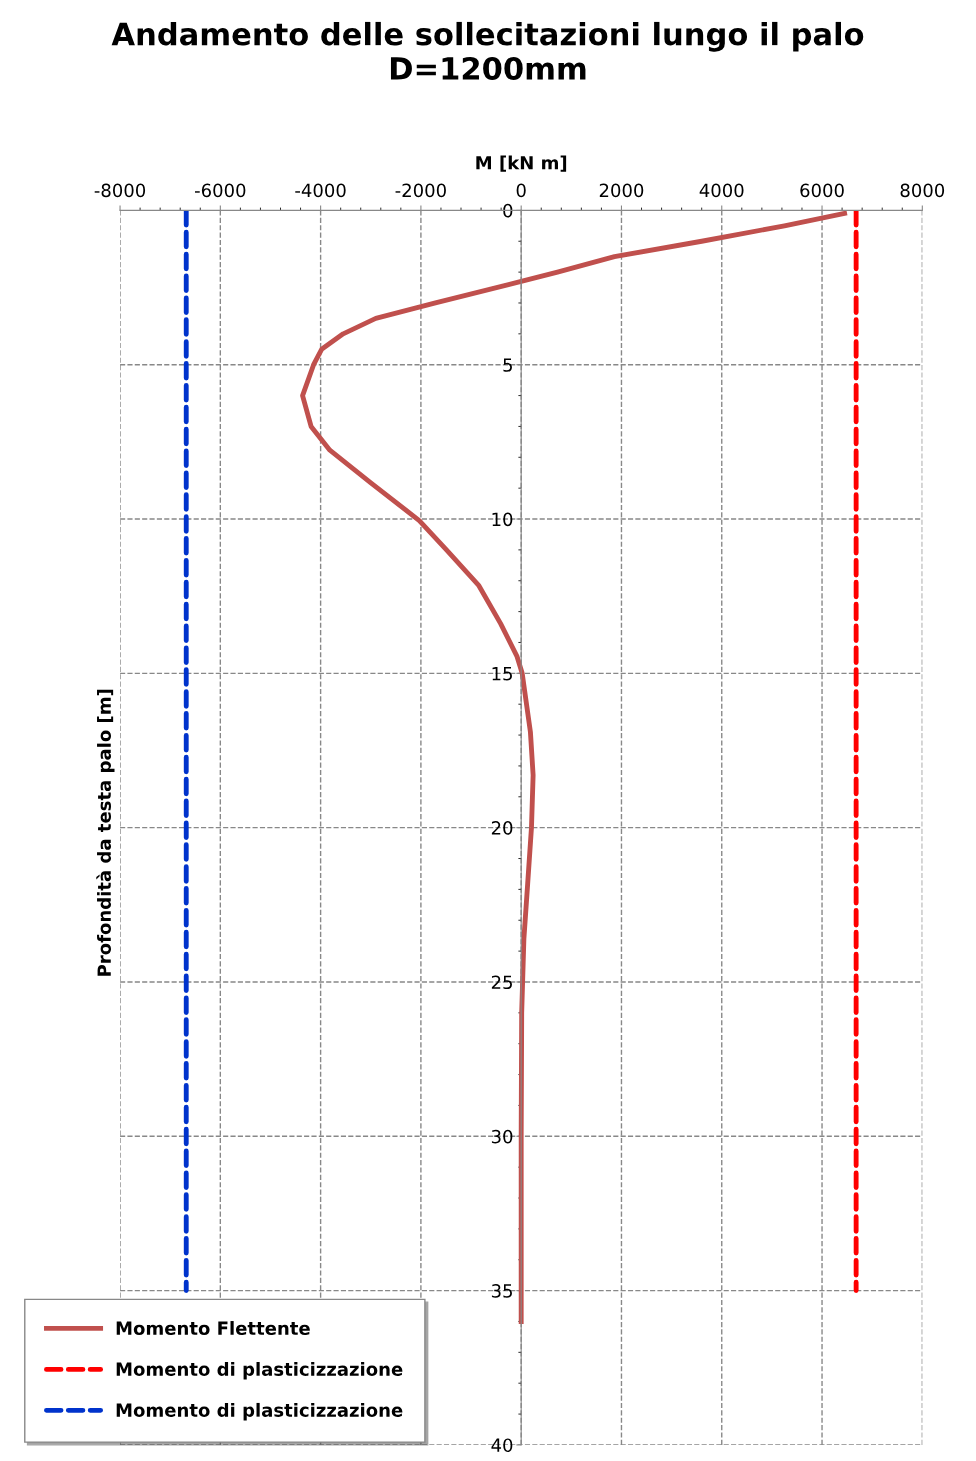 This screenshot has width=976, height=1461. What do you see at coordinates (501, 1291) in the screenshot?
I see `y-tick-label: 35` at bounding box center [501, 1291].